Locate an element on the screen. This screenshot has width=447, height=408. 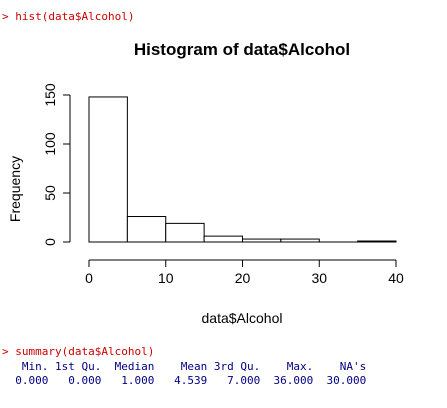
y-tick-label: 100 is located at coordinates (50, 144).